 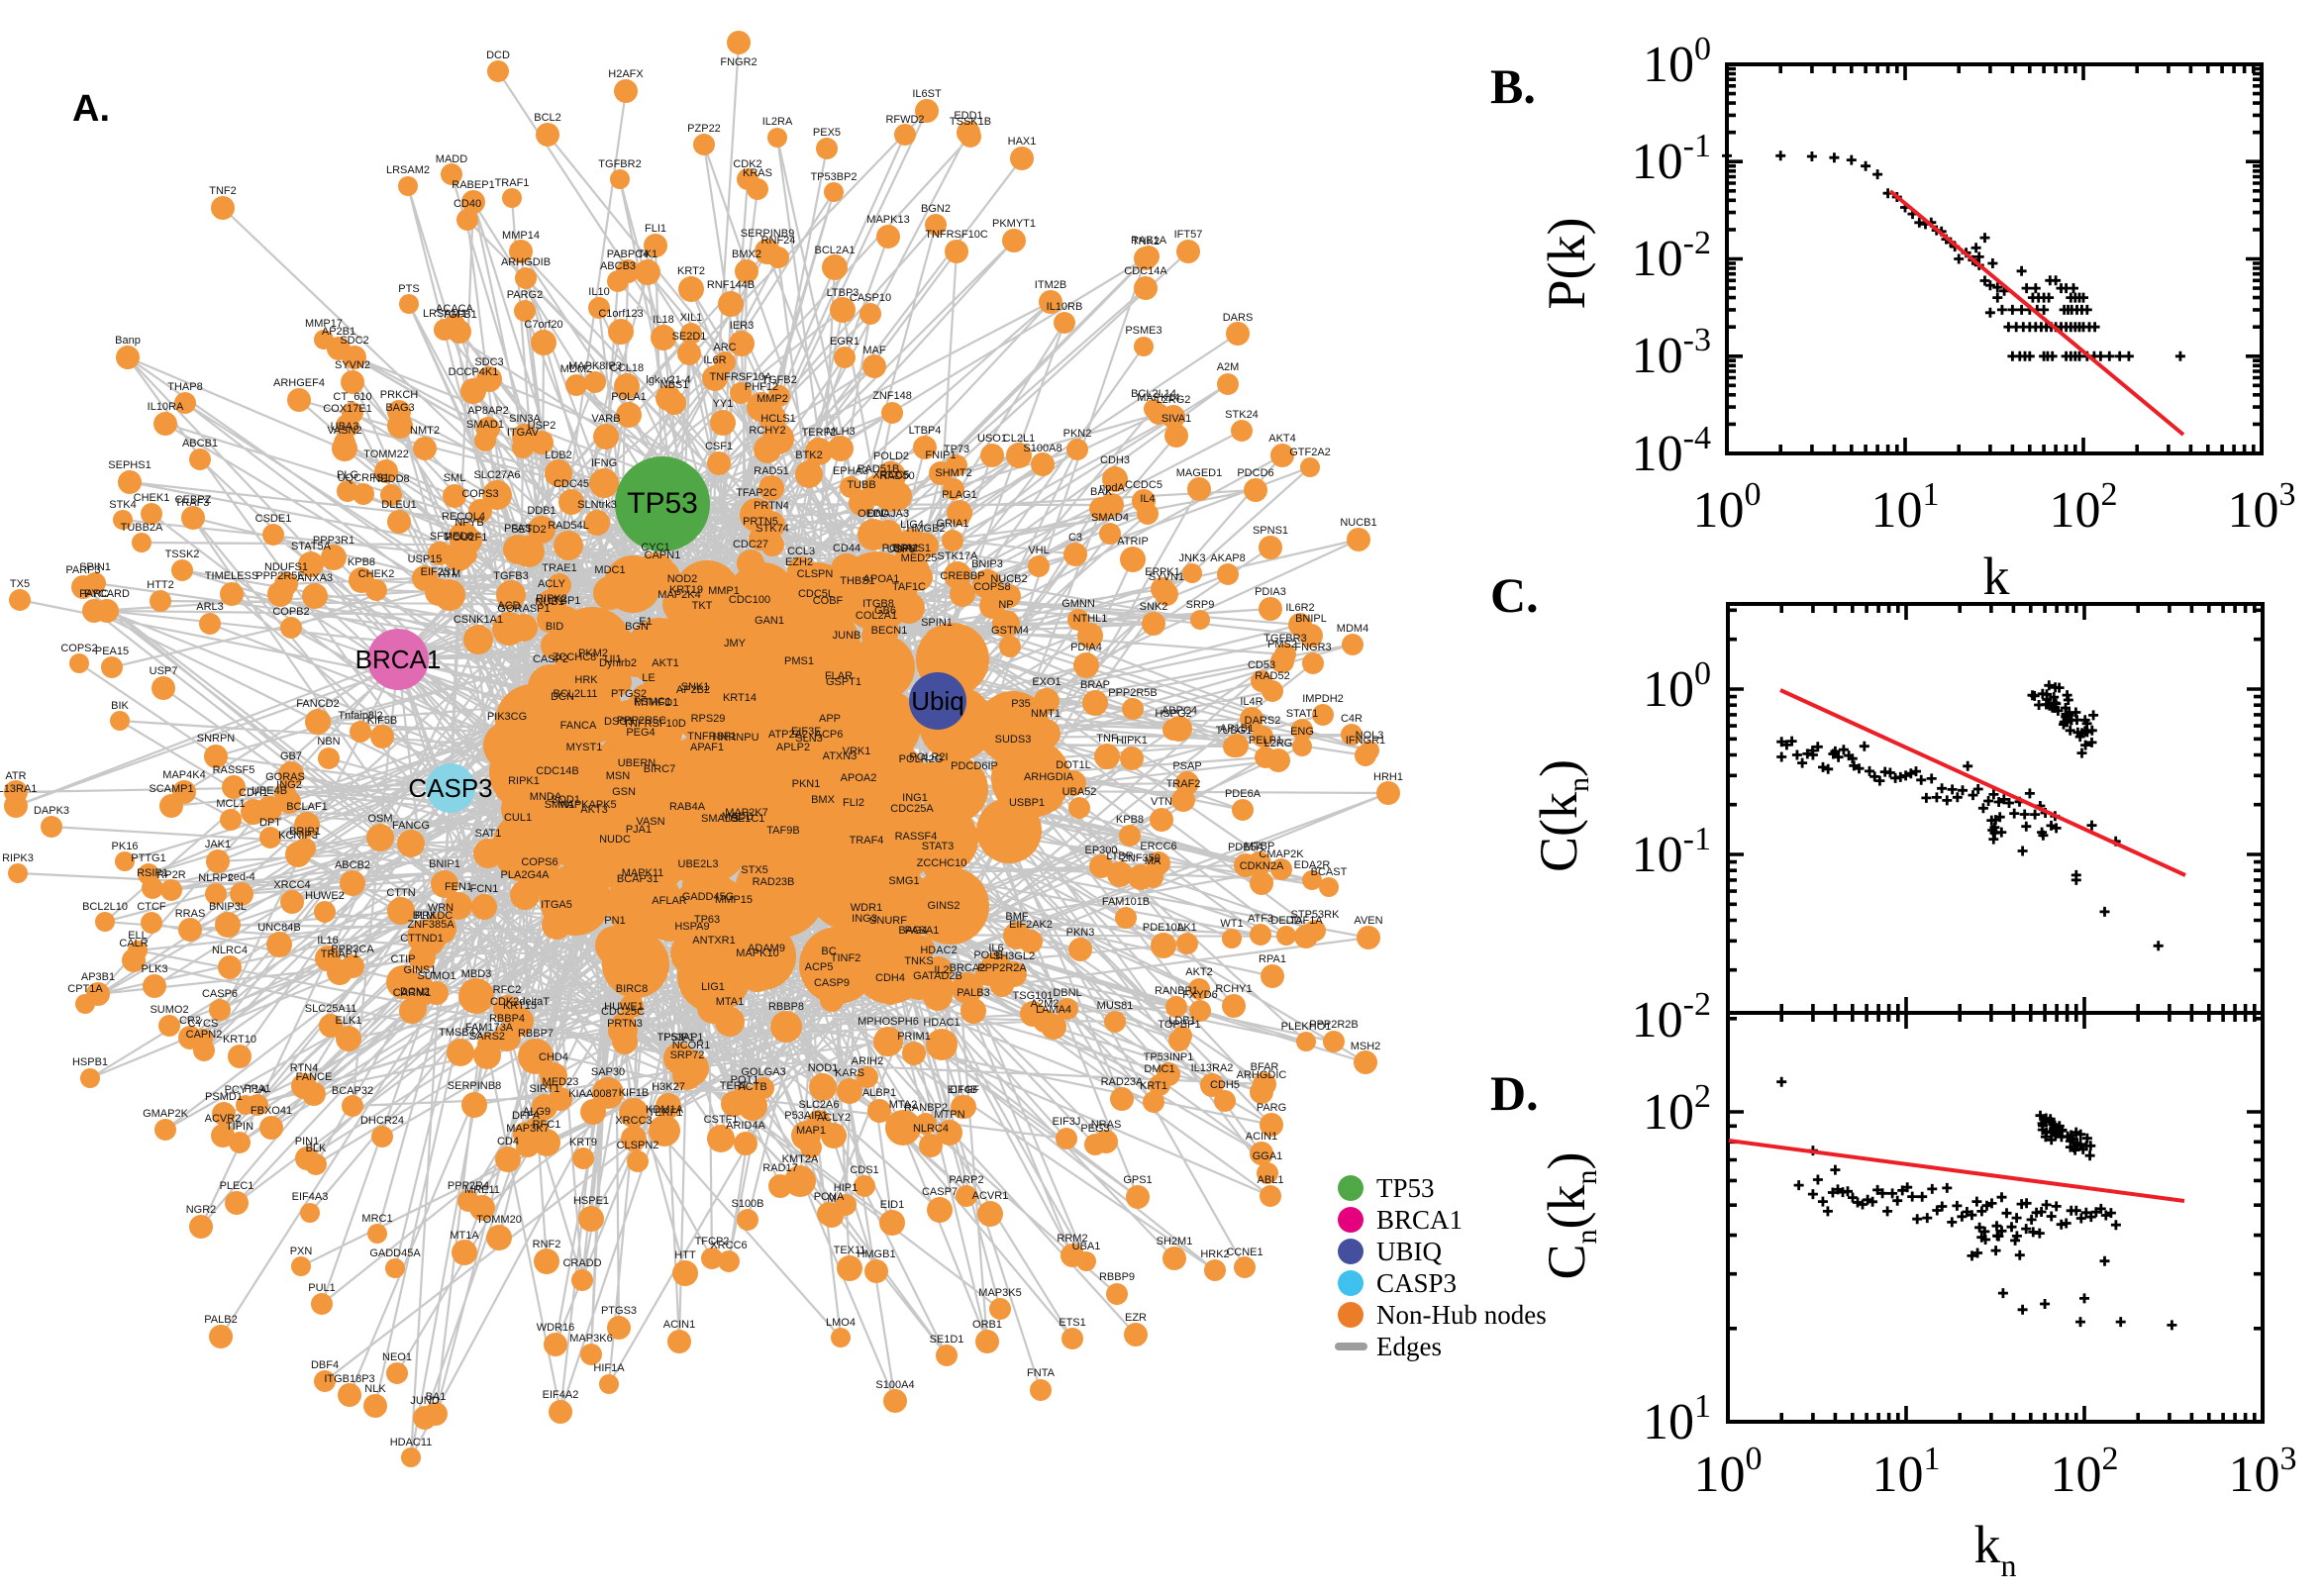 What do you see at coordinates (714, 941) in the screenshot?
I see `svg-text: ANTXR1` at bounding box center [714, 941].